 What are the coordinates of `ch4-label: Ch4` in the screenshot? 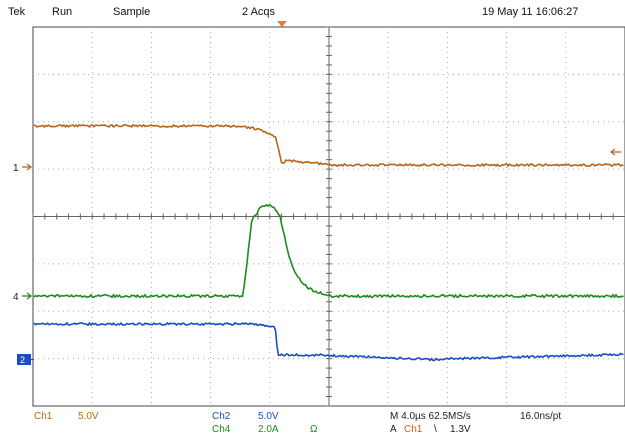 It's located at (221, 429).